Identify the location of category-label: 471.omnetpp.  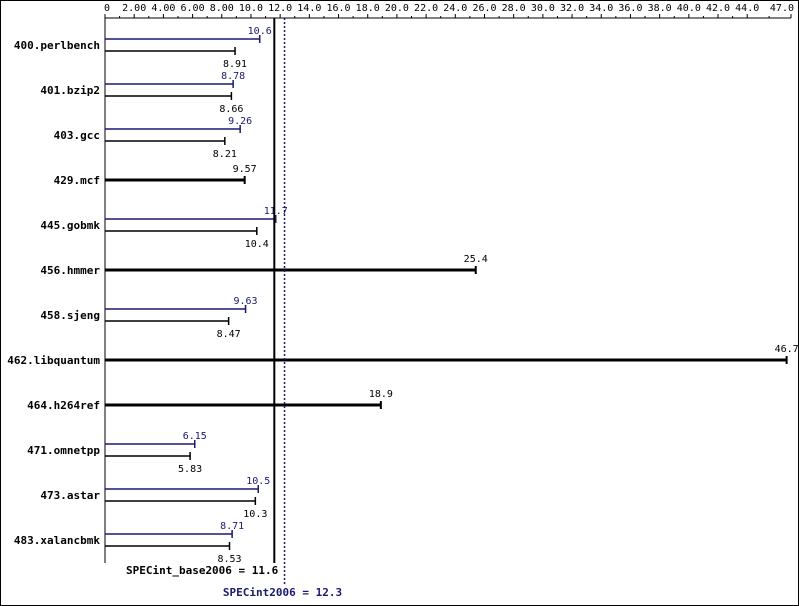
(63, 450).